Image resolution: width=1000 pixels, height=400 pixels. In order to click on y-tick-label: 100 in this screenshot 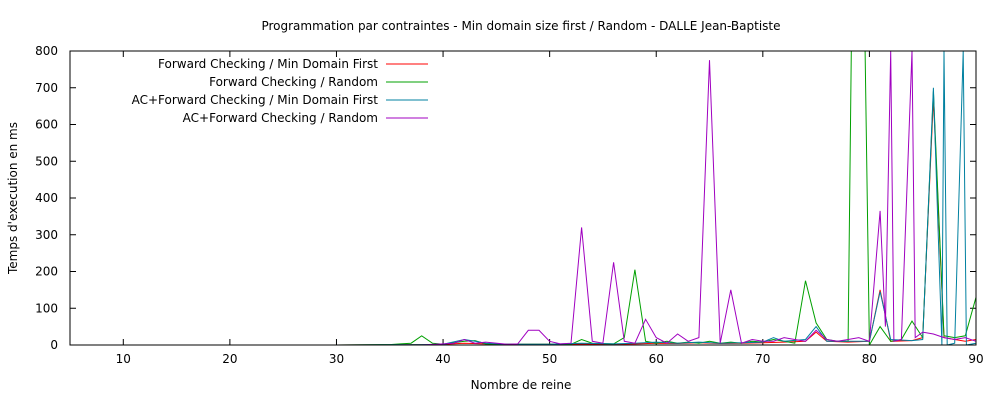, I will do `click(46, 308)`.